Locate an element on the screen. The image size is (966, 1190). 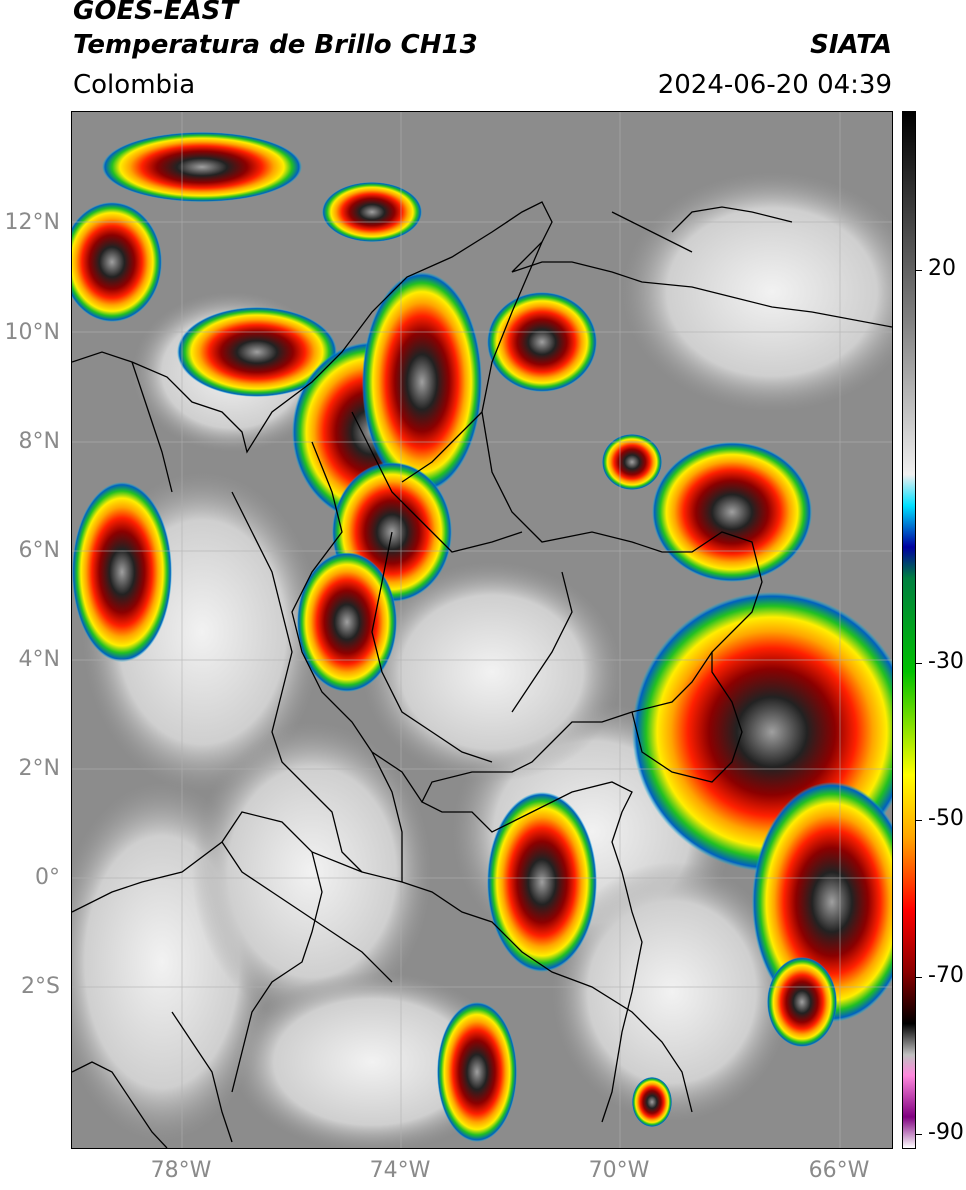
lon-tick-label: 78°W is located at coordinates (181, 1170).